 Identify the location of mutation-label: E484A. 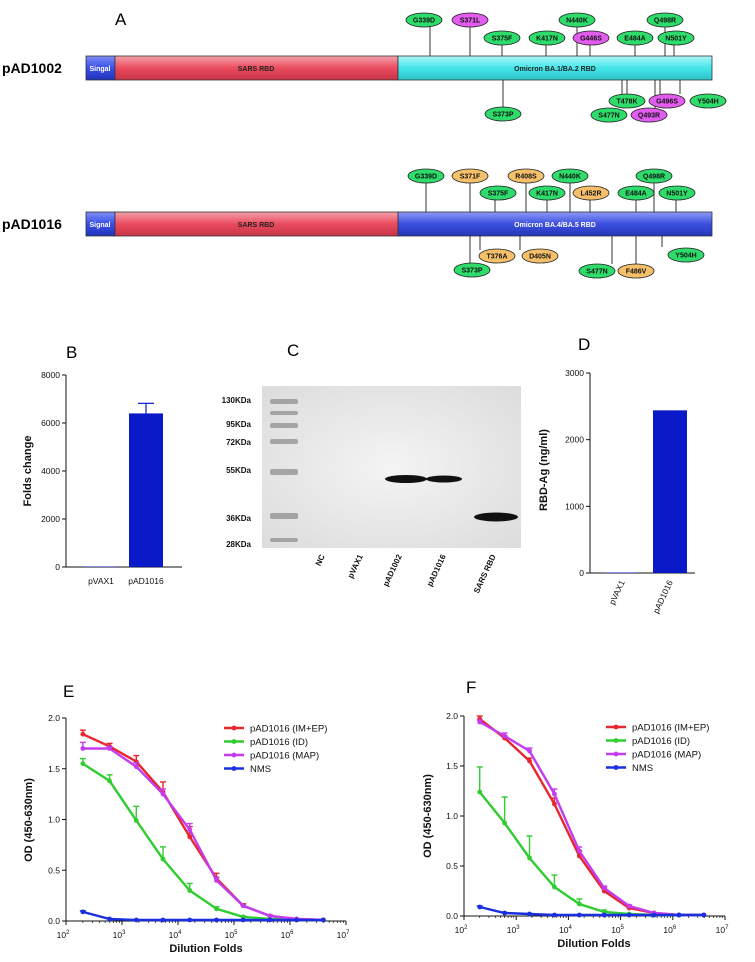
(635, 194).